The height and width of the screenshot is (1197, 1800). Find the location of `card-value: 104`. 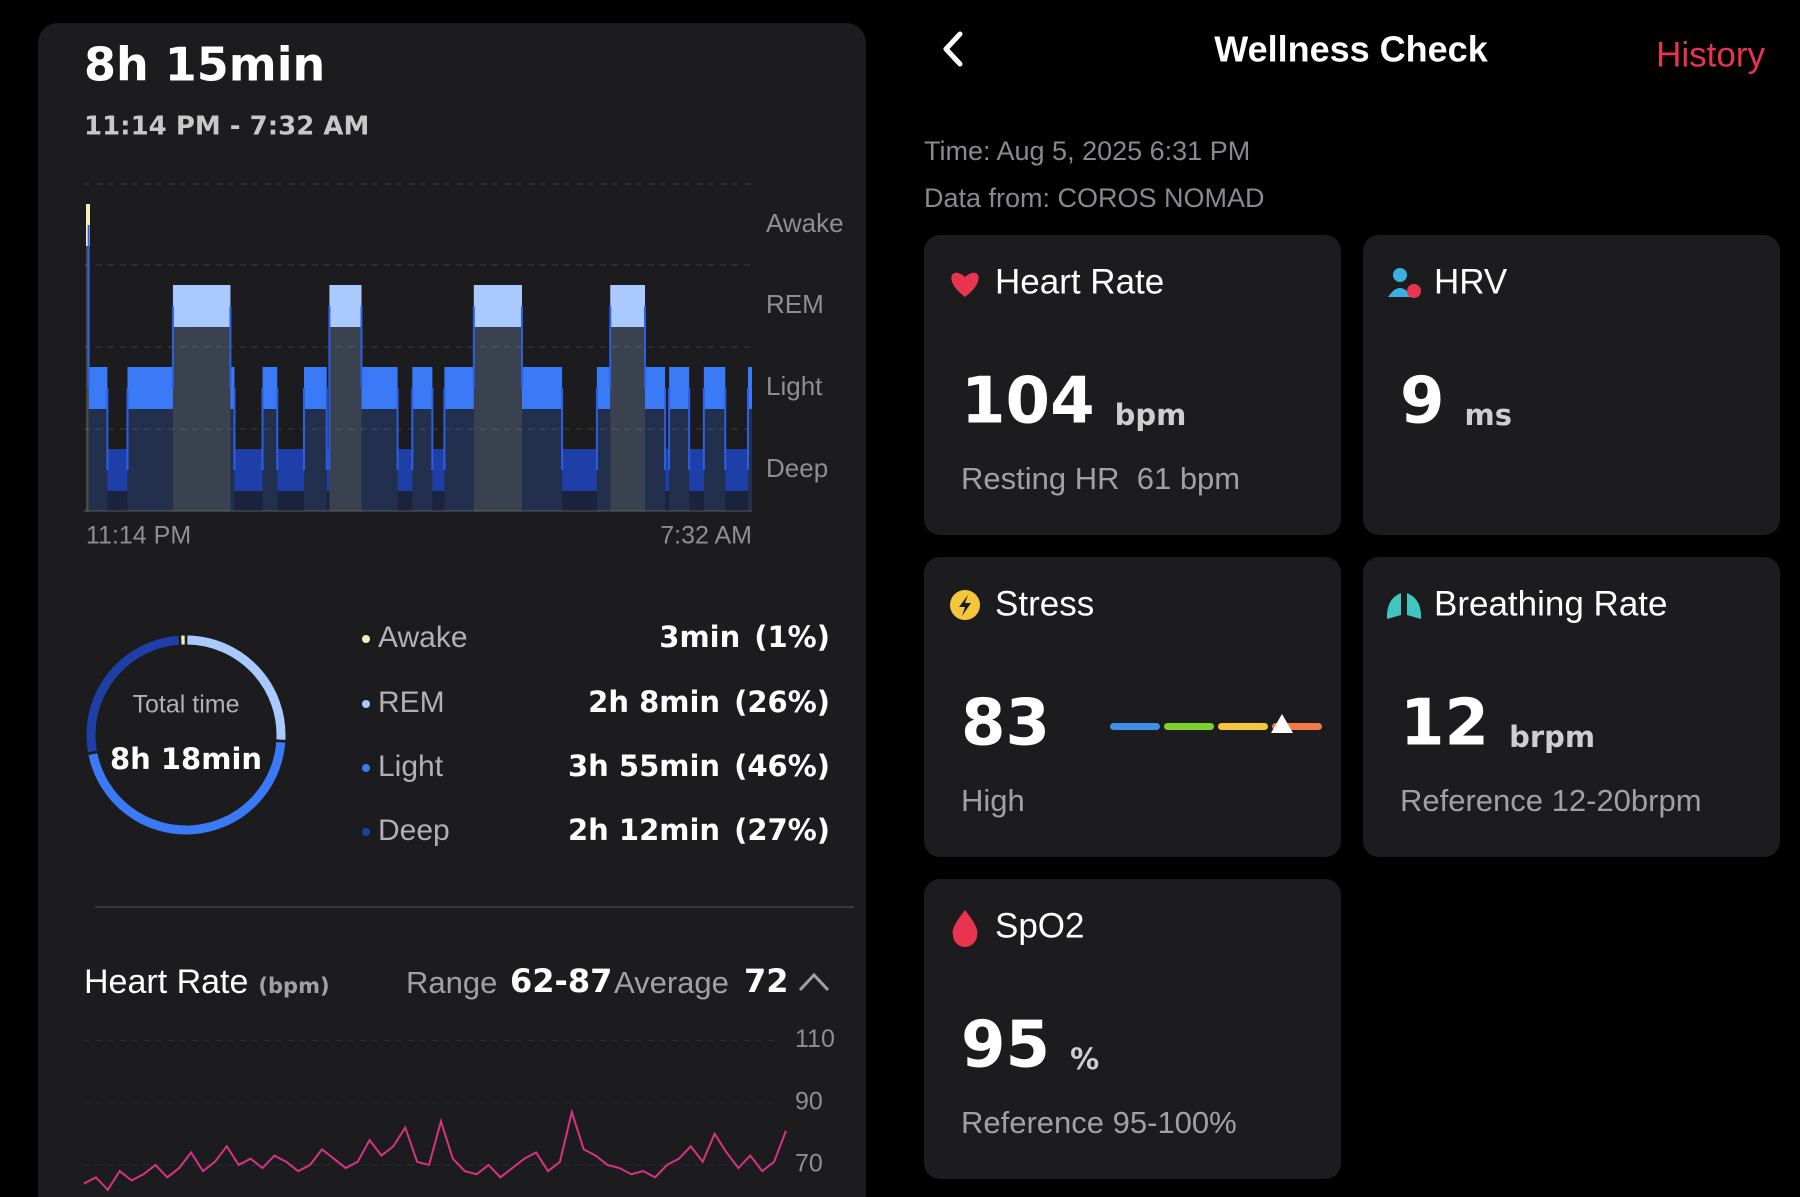

card-value: 104 is located at coordinates (1028, 402).